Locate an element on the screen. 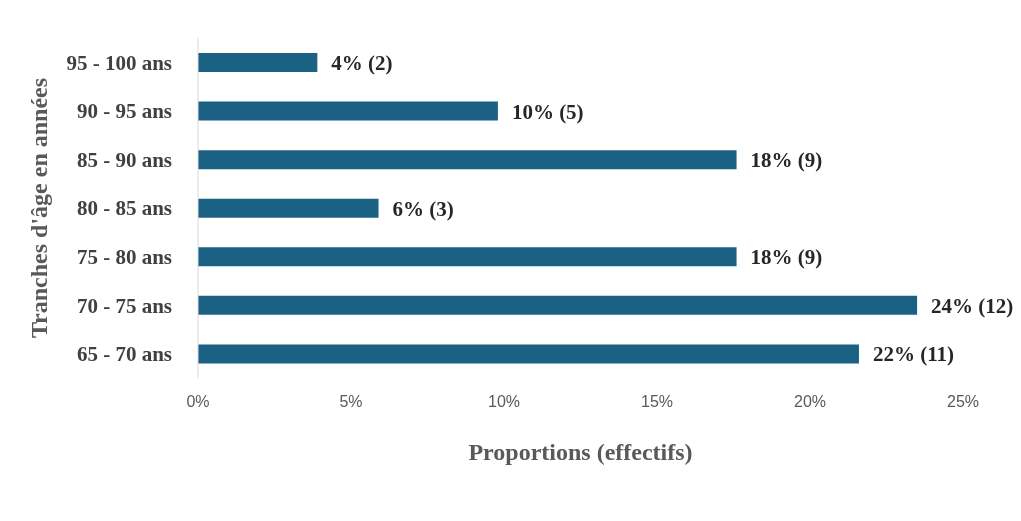 This screenshot has height=521, width=1021. y-tick-label: 65 - 70 ans is located at coordinates (124, 354).